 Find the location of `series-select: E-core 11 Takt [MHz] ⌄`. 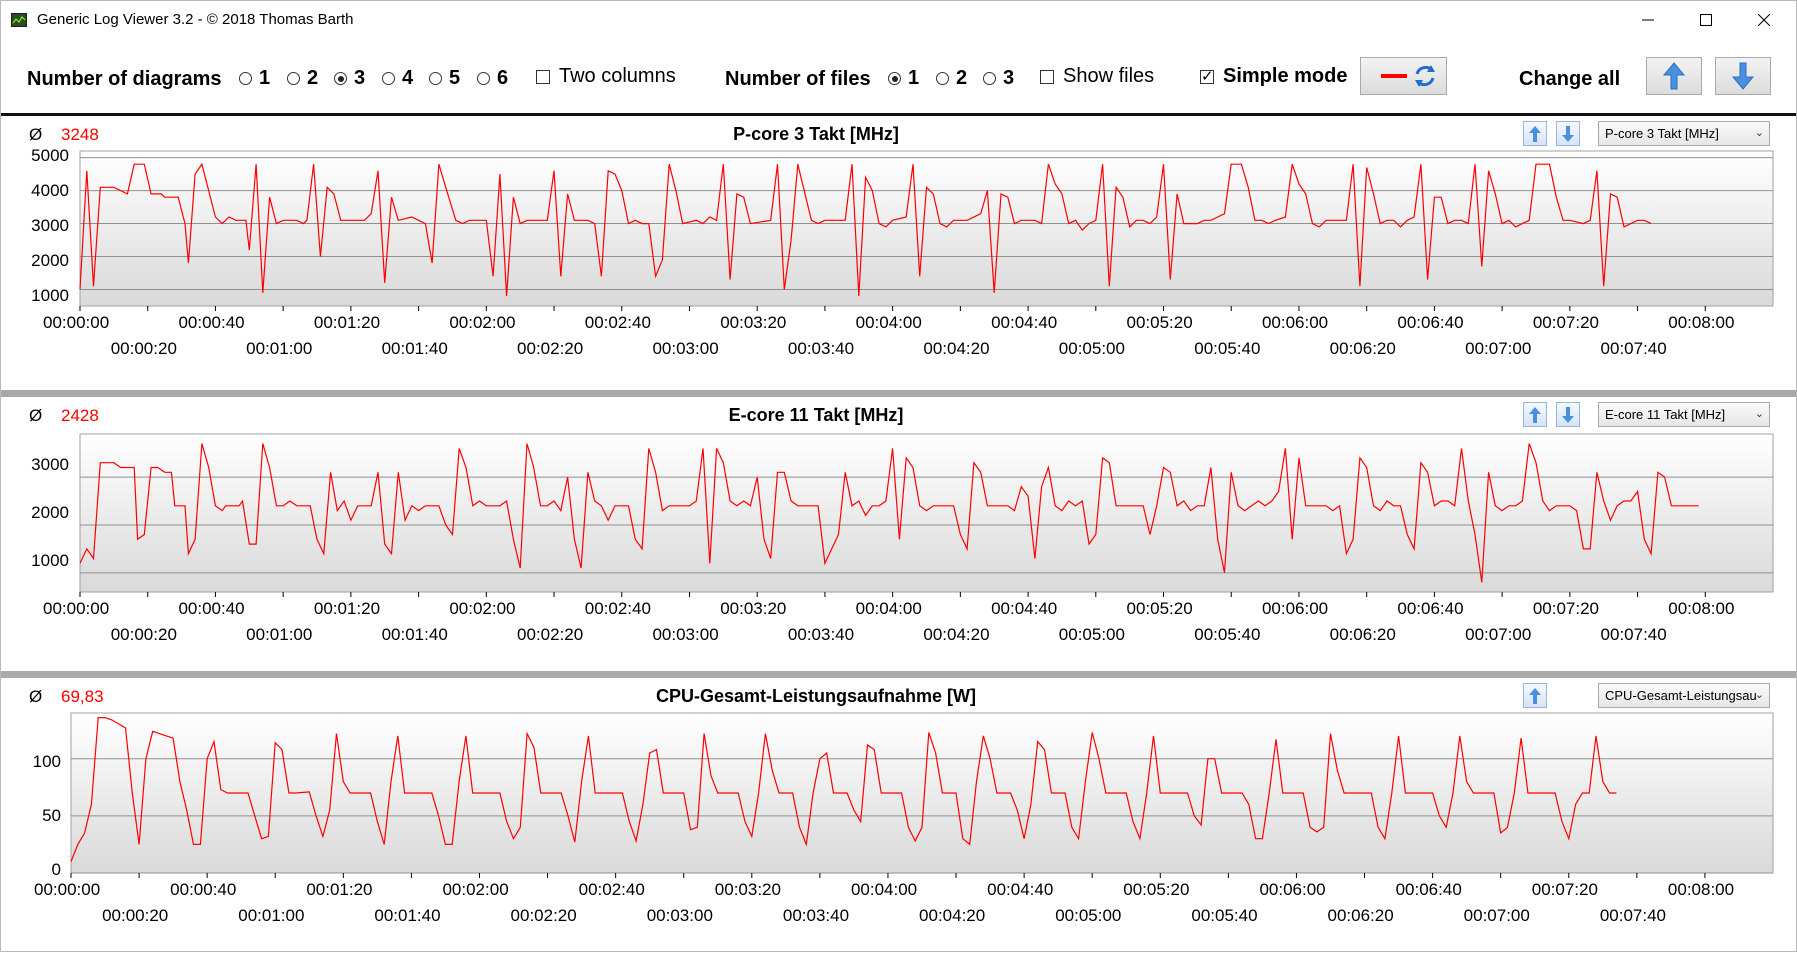

series-select: E-core 11 Takt [MHz] ⌄ is located at coordinates (1684, 414).